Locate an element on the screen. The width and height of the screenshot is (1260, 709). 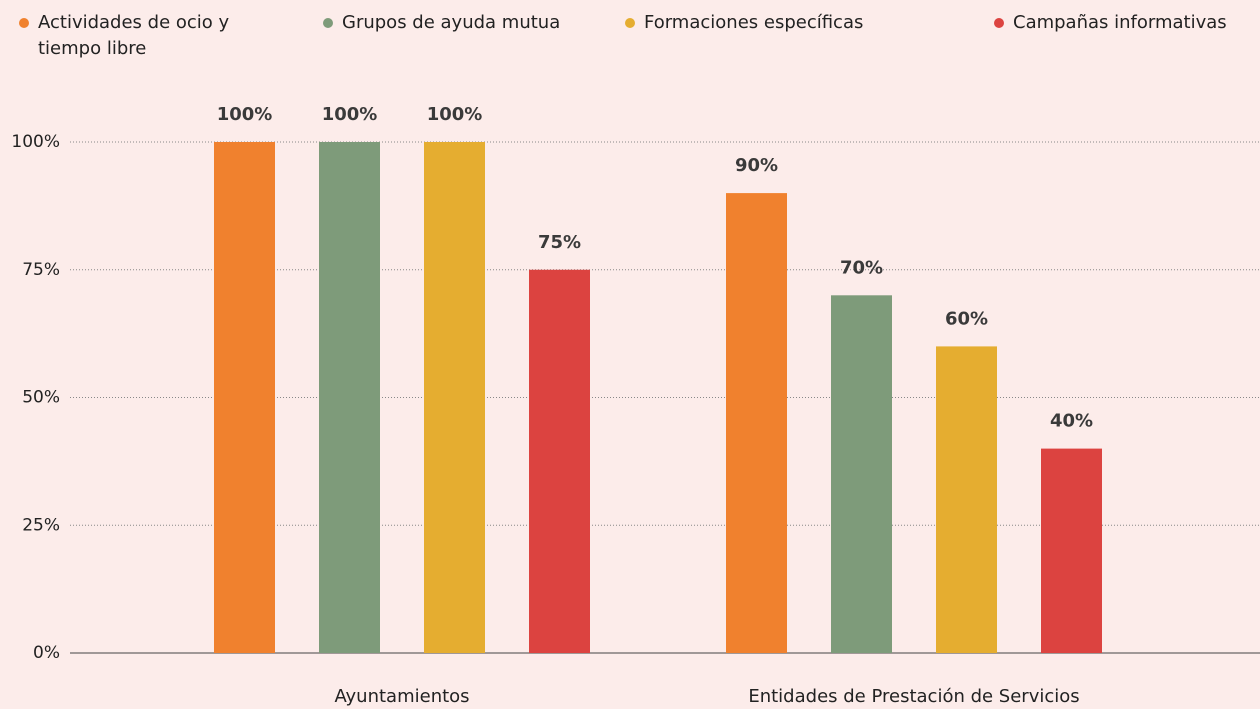
legend-label: Grupos de ayuda mutua is located at coordinates (451, 22).